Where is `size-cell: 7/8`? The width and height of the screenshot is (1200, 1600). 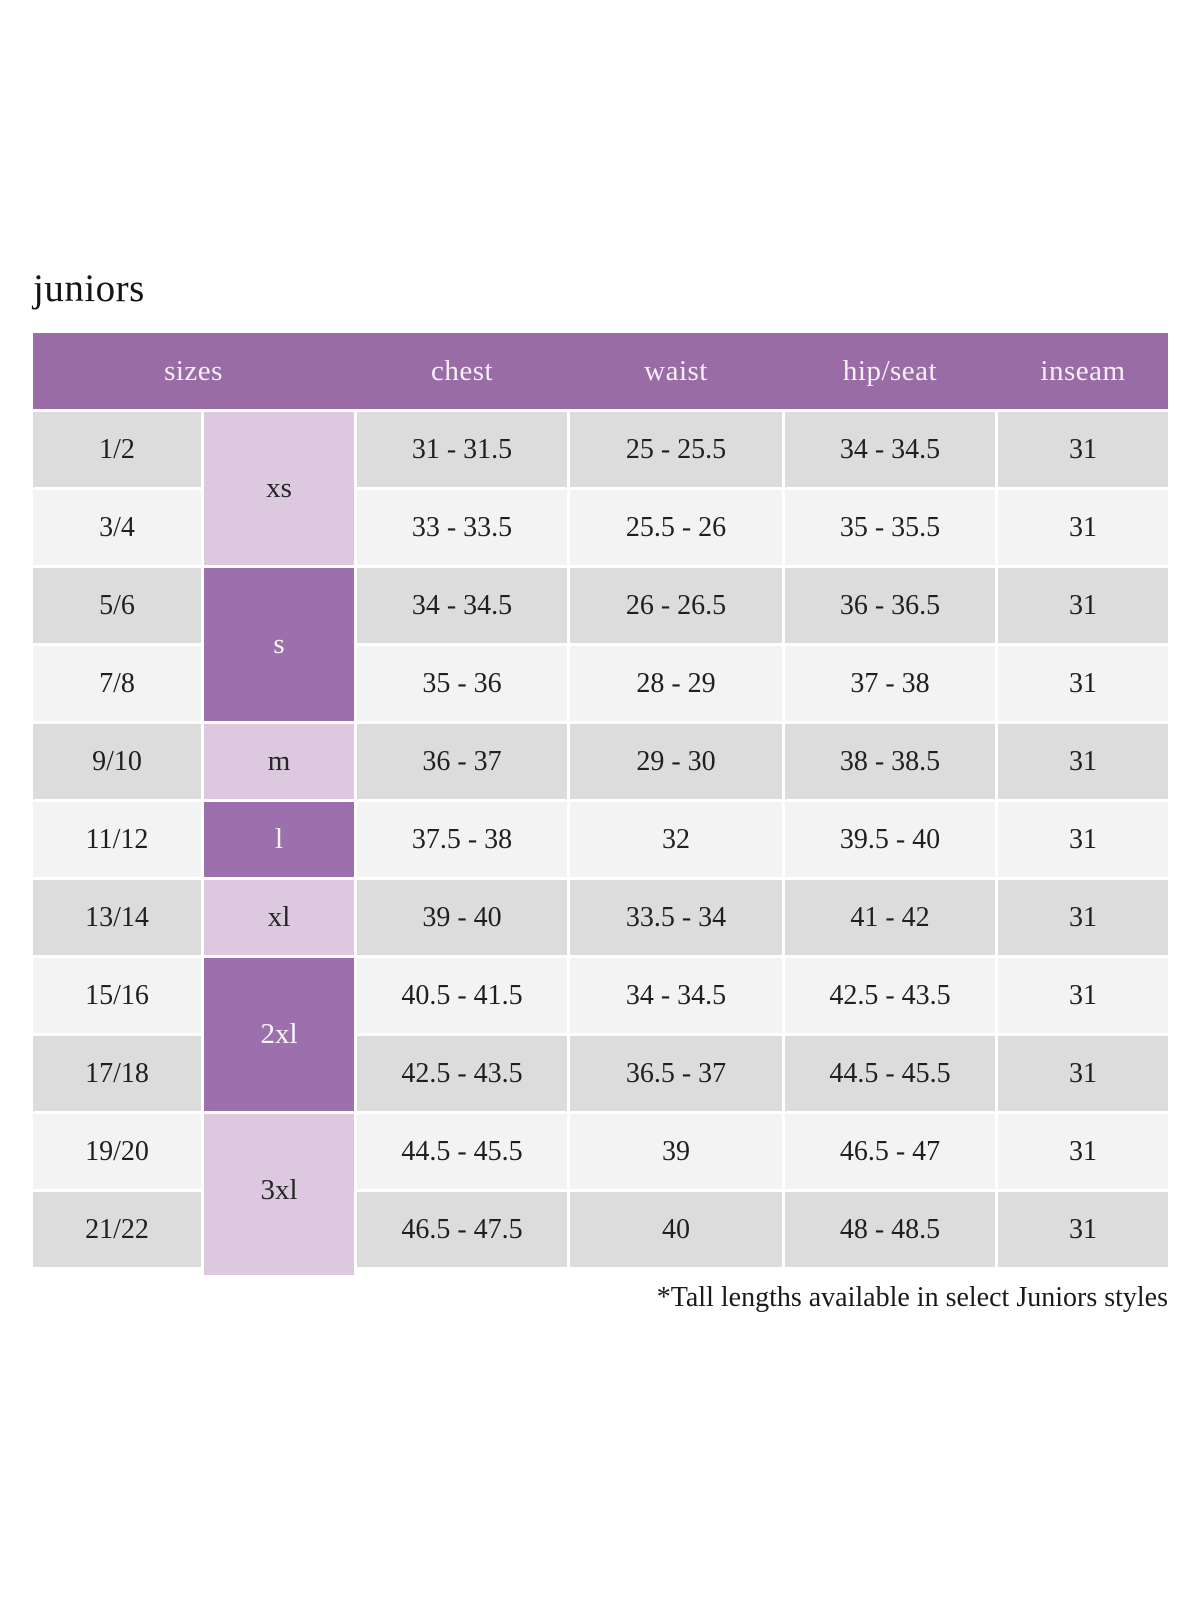 size-cell: 7/8 is located at coordinates (117, 683).